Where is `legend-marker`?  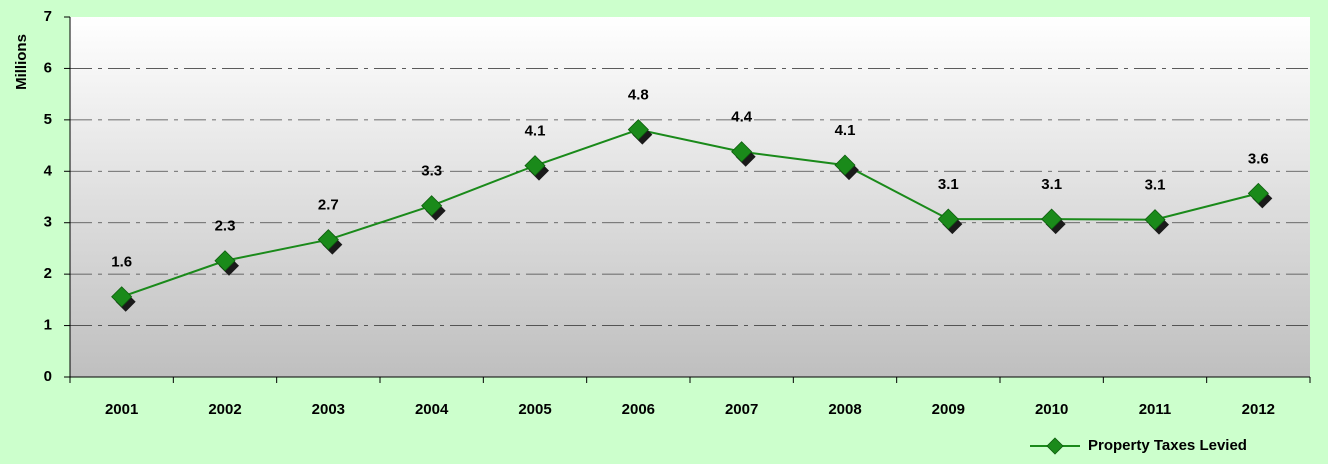
legend-marker is located at coordinates (1055, 446).